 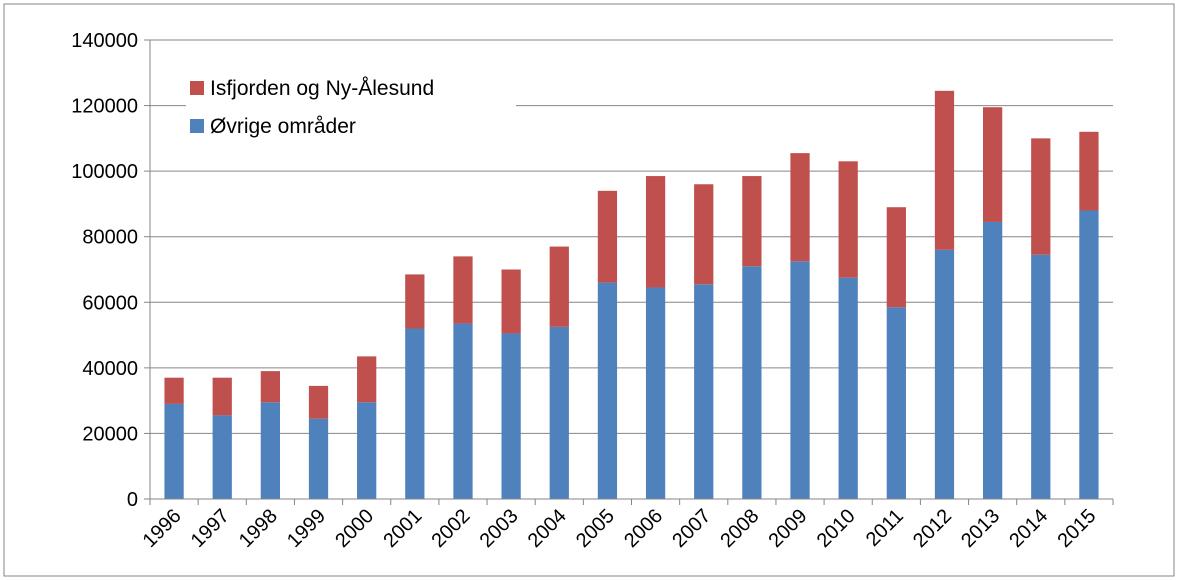 What do you see at coordinates (992, 164) in the screenshot?
I see `bar-isfjorden-2013` at bounding box center [992, 164].